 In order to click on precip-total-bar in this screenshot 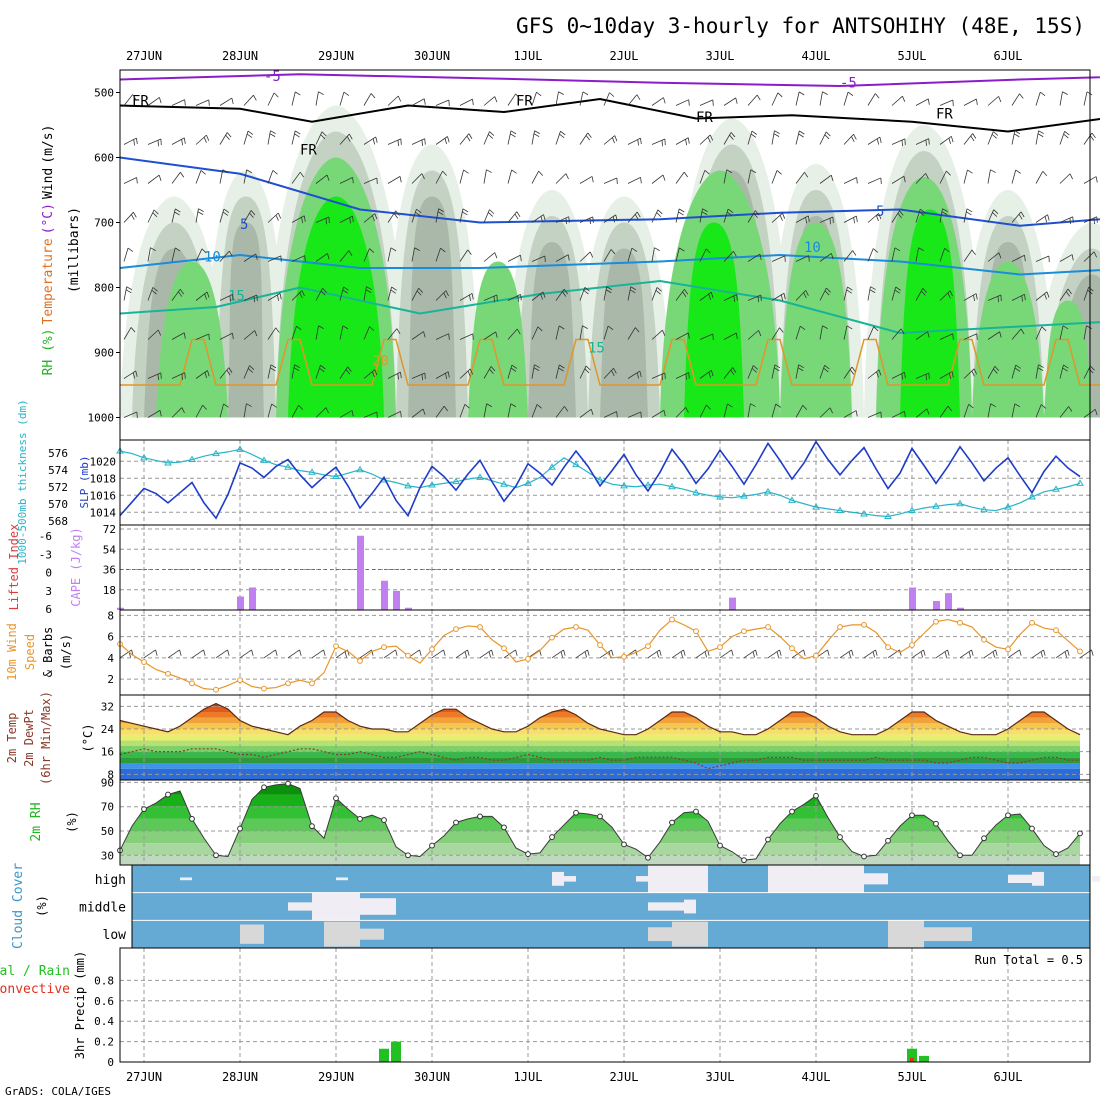, I will do `click(384, 1055)`.